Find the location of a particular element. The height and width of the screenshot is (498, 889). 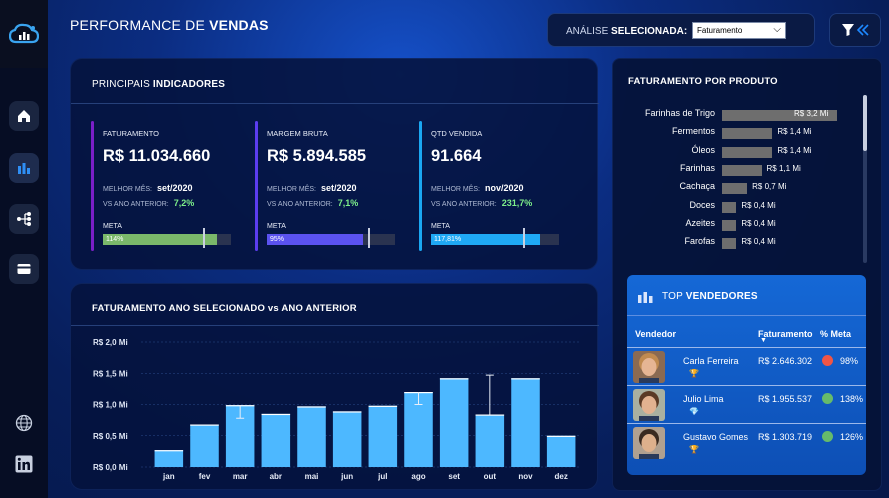

product-row: Farinhas R$ 1,1 Mi is located at coordinates (748, 170).